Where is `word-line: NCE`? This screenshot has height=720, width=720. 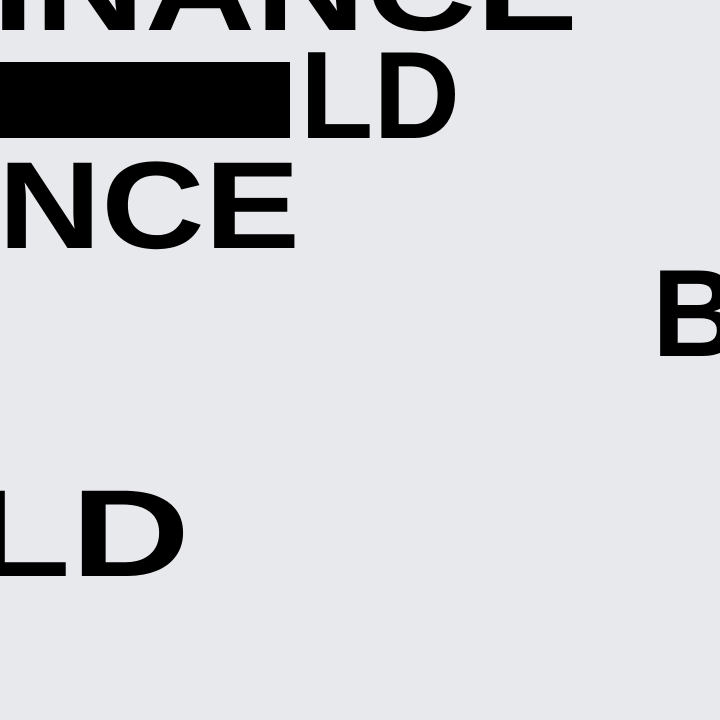 word-line: NCE is located at coordinates (150, 206).